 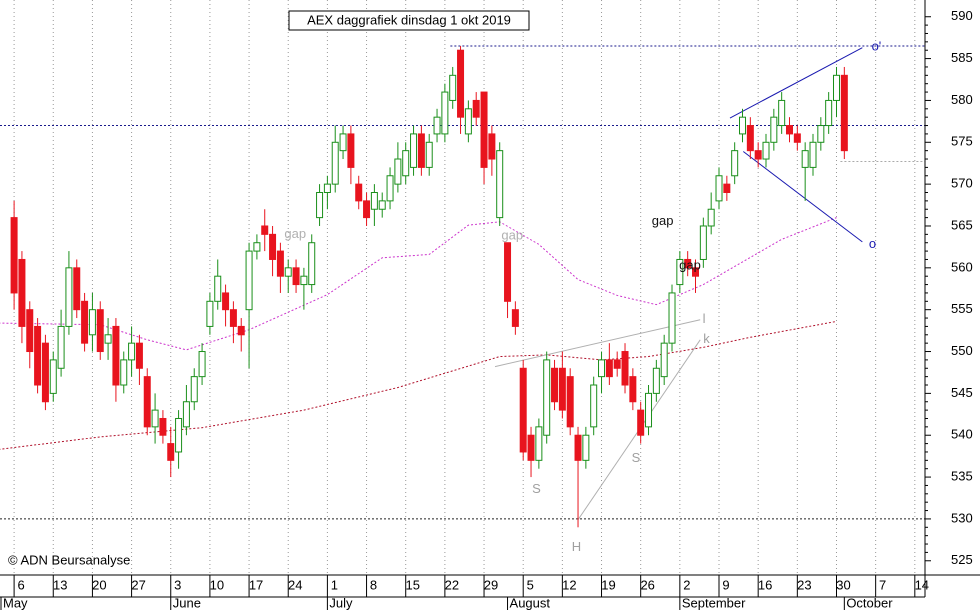 I want to click on x-tick-label: 1, so click(x=334, y=584).